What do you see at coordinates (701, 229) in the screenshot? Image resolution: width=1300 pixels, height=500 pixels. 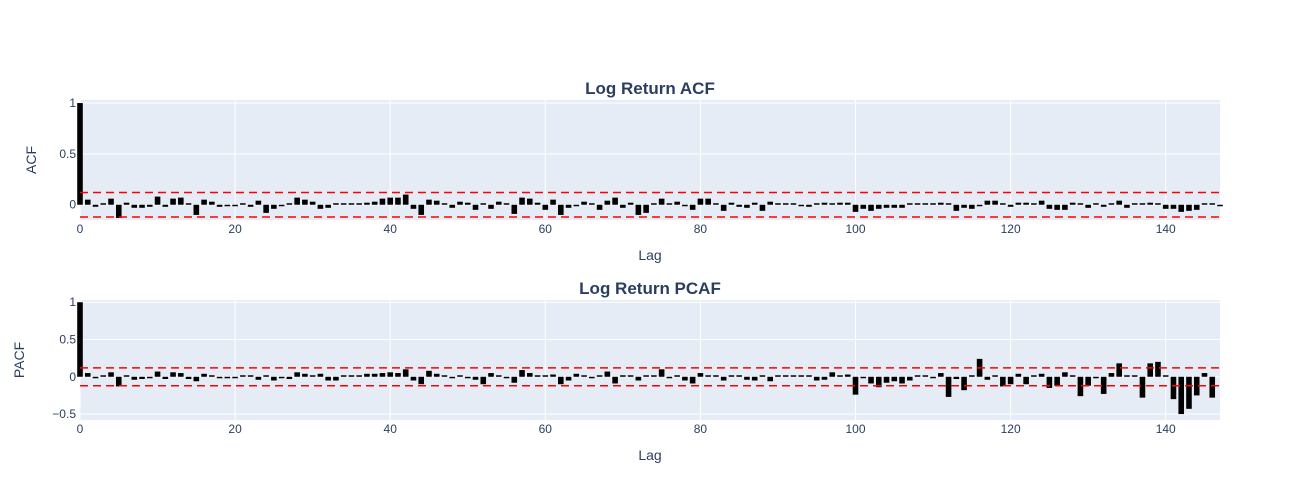 I see `acf-x-tick-label: 80` at bounding box center [701, 229].